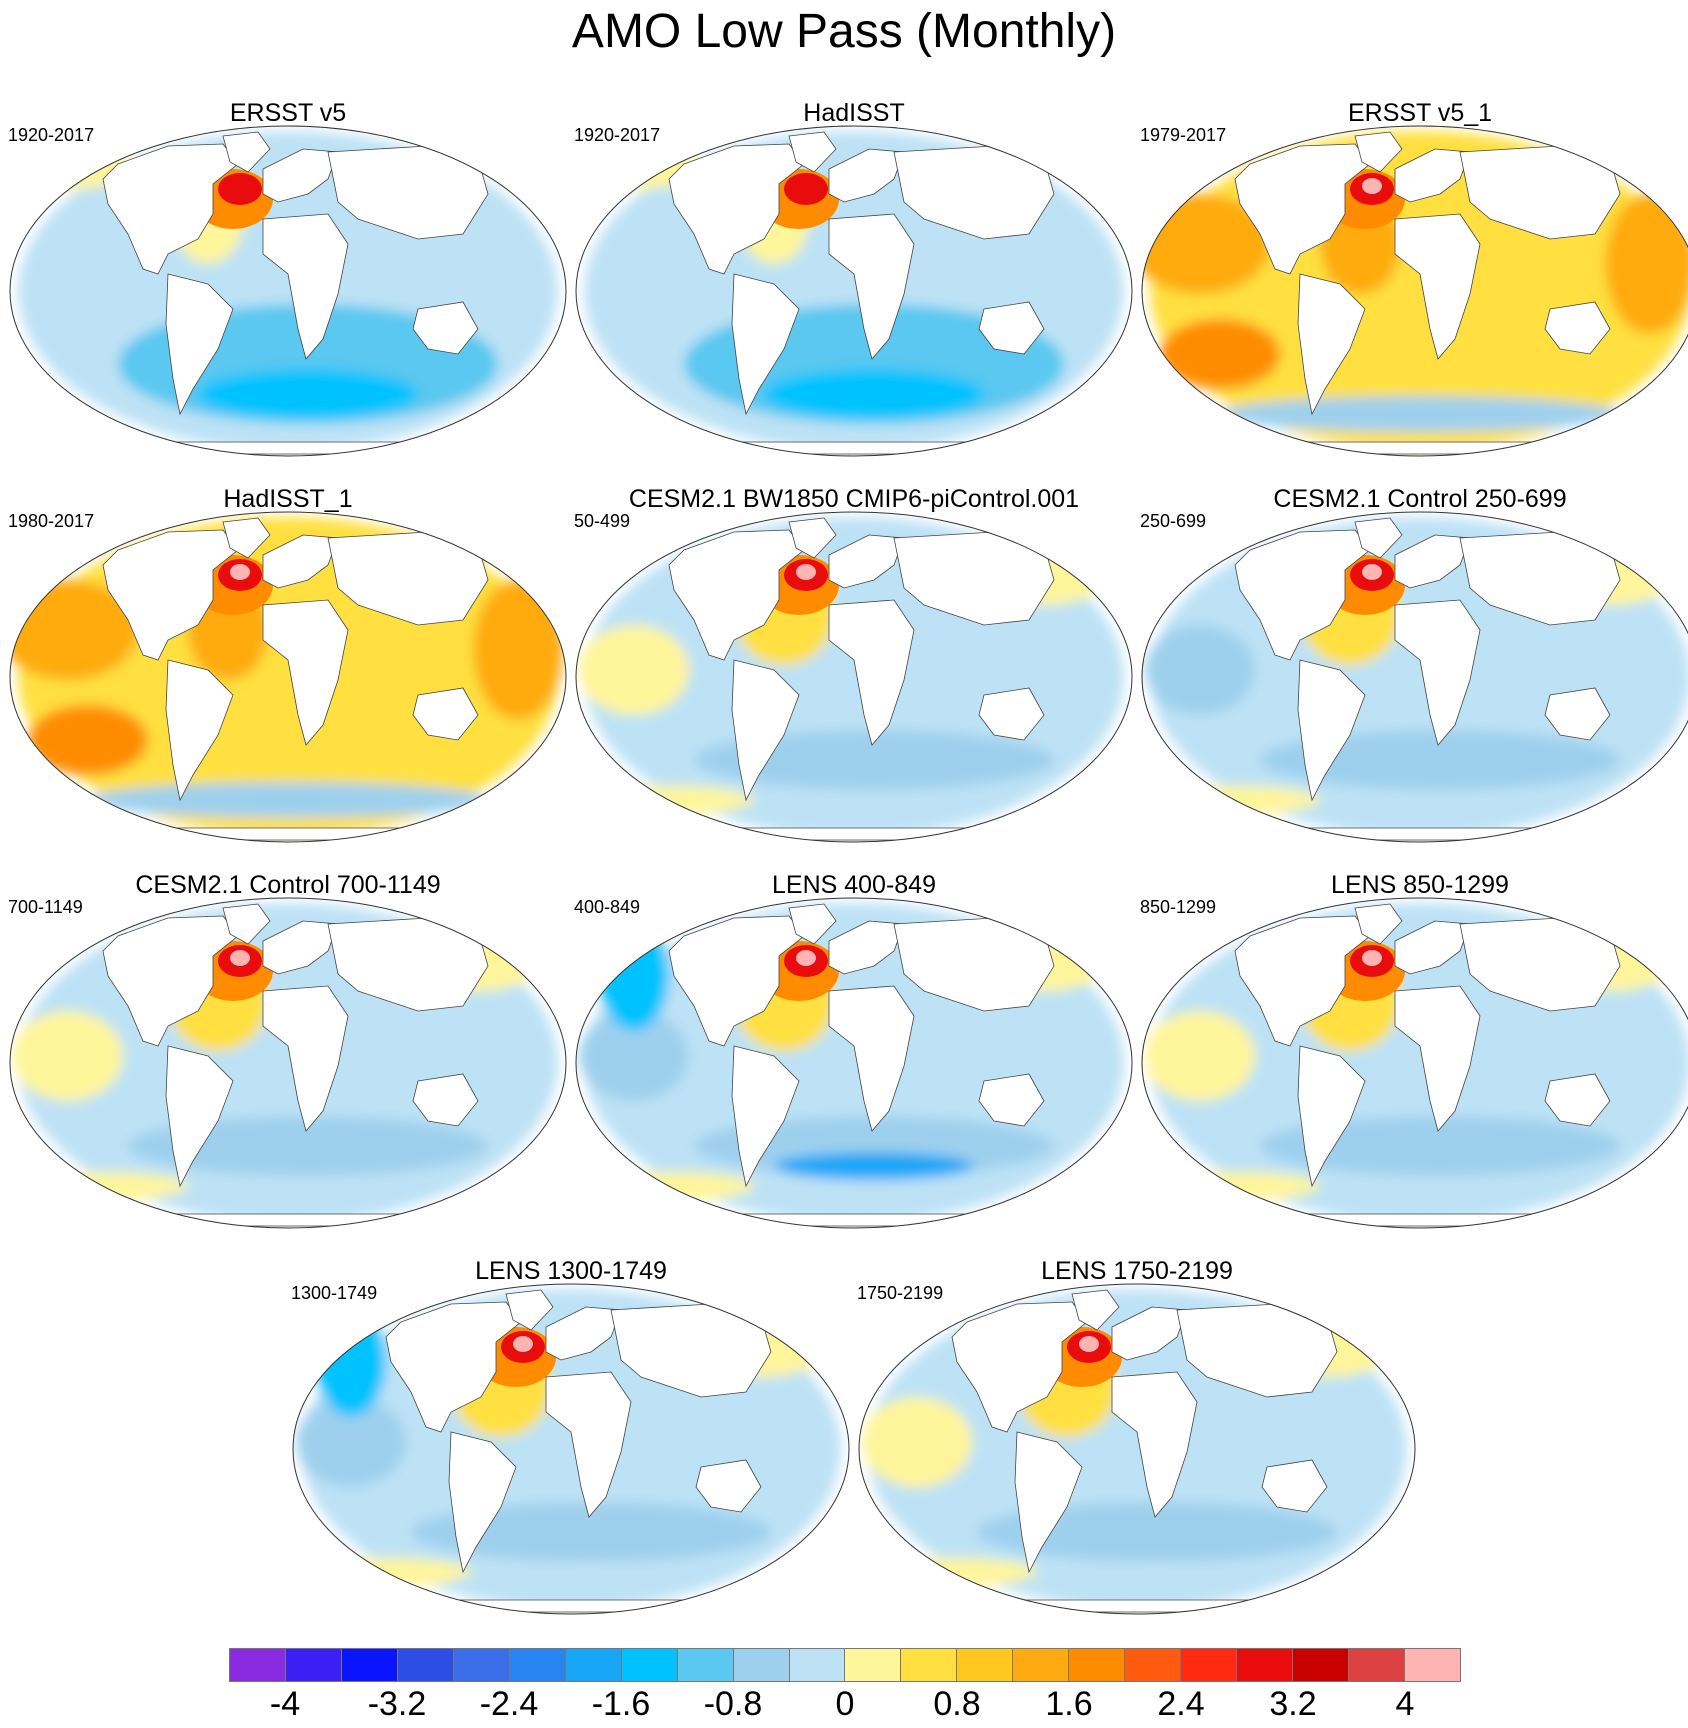 Image resolution: width=1688 pixels, height=1728 pixels. I want to click on panel-title: LENS 1300-1749, so click(571, 1271).